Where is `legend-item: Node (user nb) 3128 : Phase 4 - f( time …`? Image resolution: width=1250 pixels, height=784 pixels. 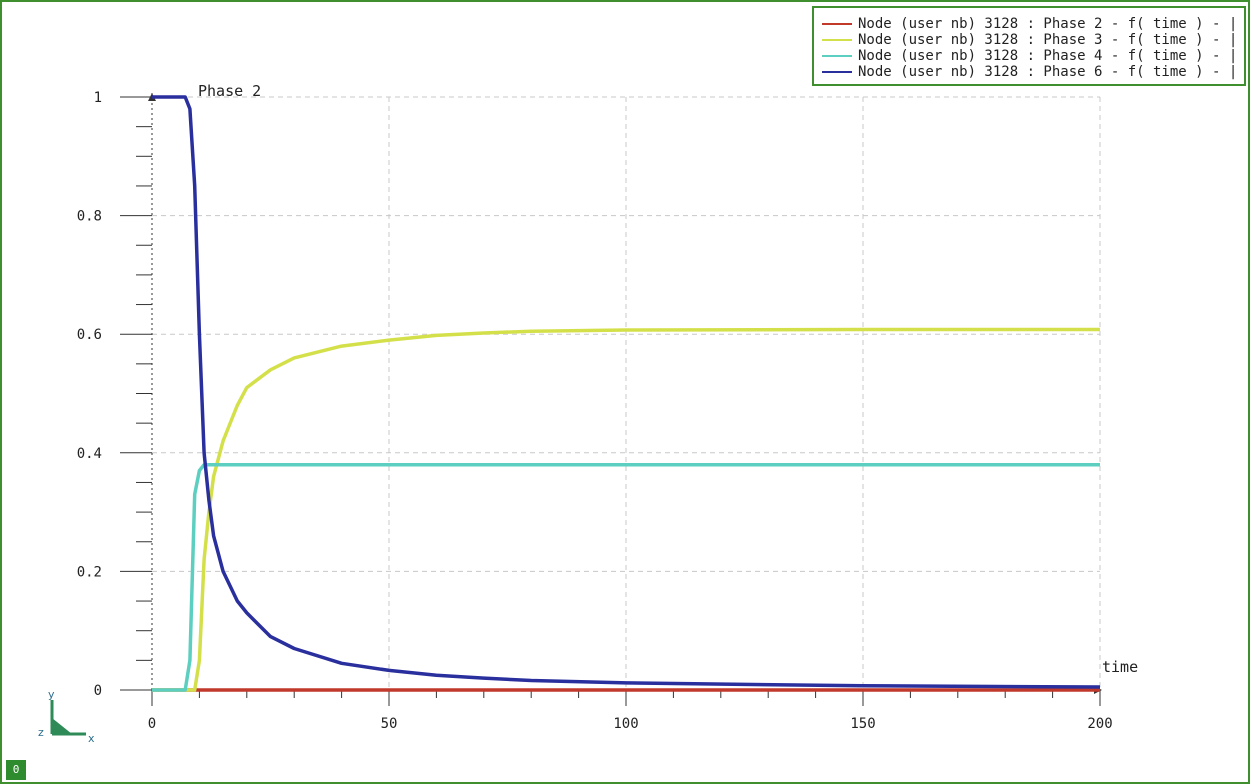
legend-item: Node (user nb) 3128 : Phase 4 - f( time … is located at coordinates (1029, 56).